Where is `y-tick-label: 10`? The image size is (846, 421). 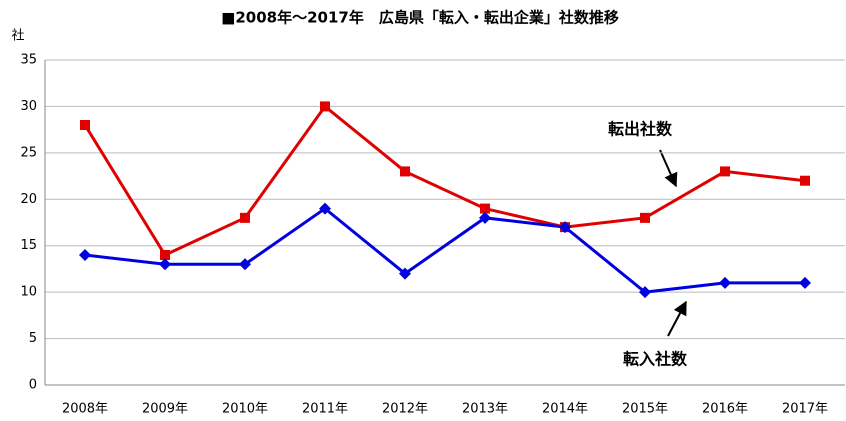 y-tick-label: 10 is located at coordinates (28, 292).